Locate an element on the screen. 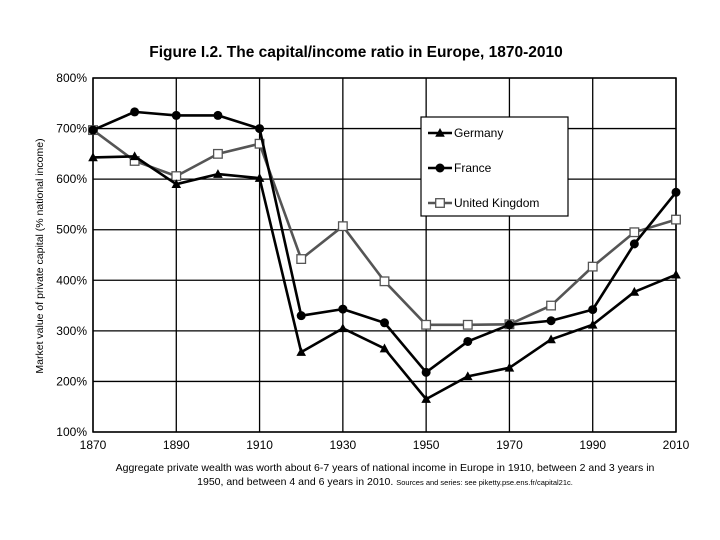  legend-label: Germany is located at coordinates (478, 133).